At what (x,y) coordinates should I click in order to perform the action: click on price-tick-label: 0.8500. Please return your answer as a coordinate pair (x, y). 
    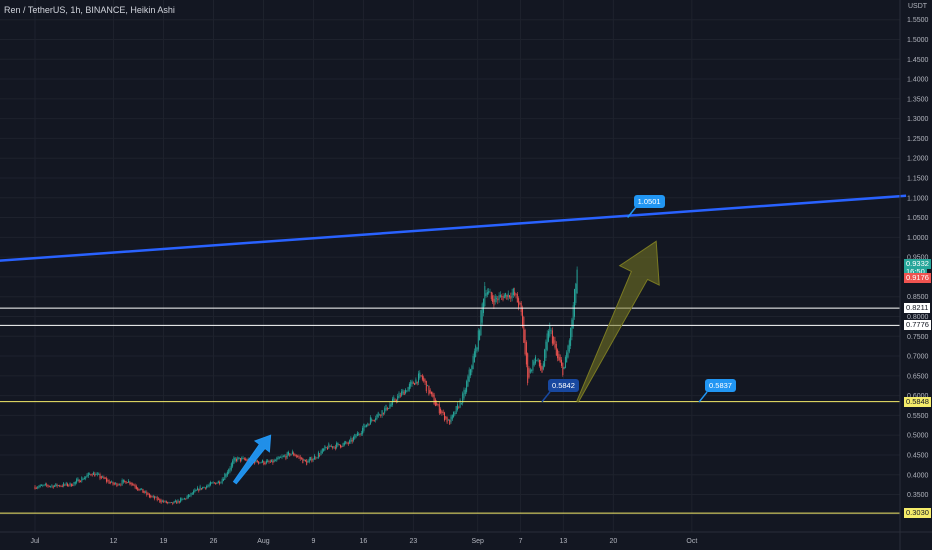
    Looking at the image, I should click on (918, 297).